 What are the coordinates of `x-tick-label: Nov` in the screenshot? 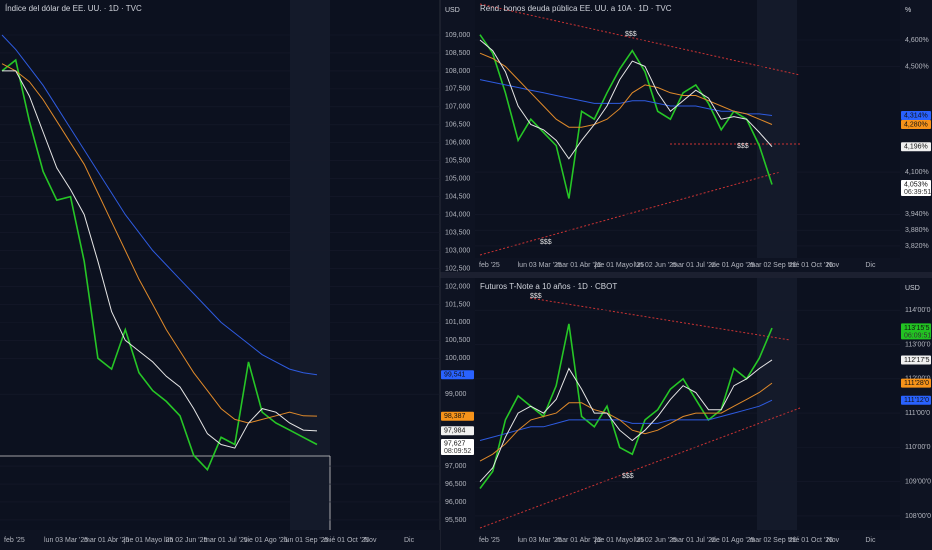 It's located at (833, 265).